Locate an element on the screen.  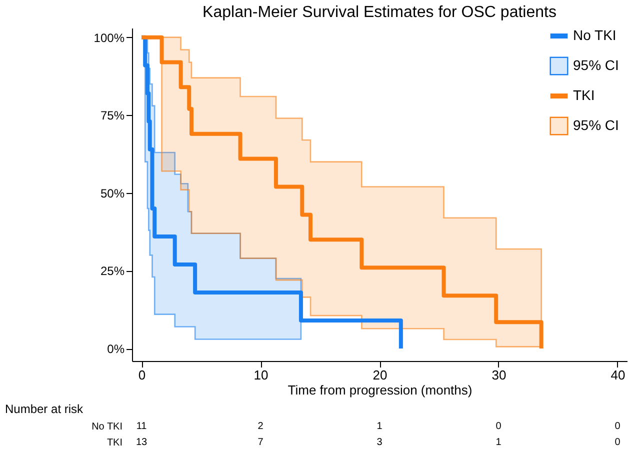
text: Number at risk is located at coordinates (44, 409).